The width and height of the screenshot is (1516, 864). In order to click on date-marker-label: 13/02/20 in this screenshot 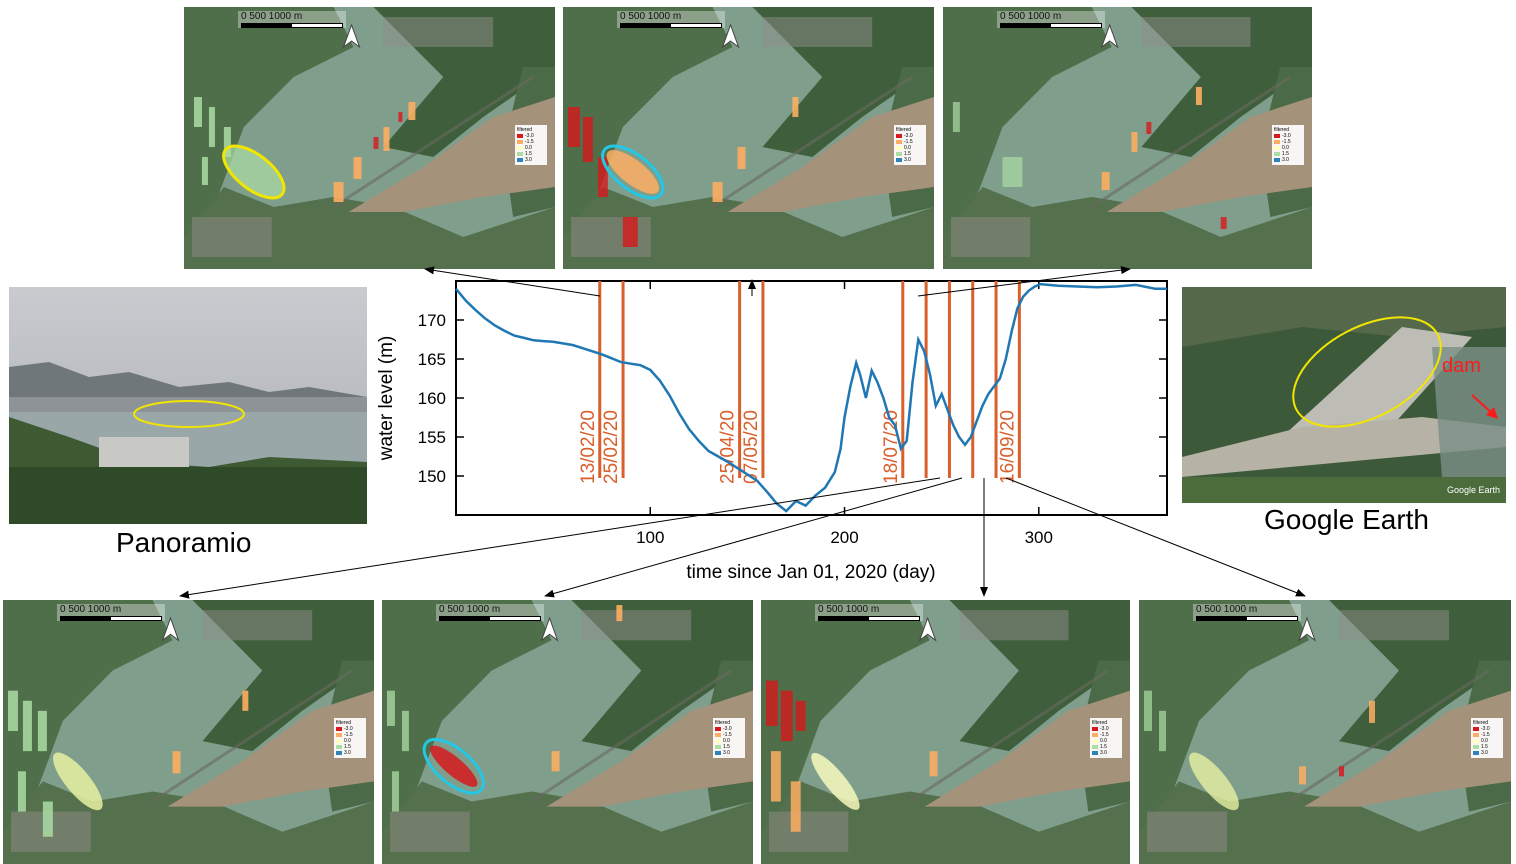, I will do `click(588, 447)`.